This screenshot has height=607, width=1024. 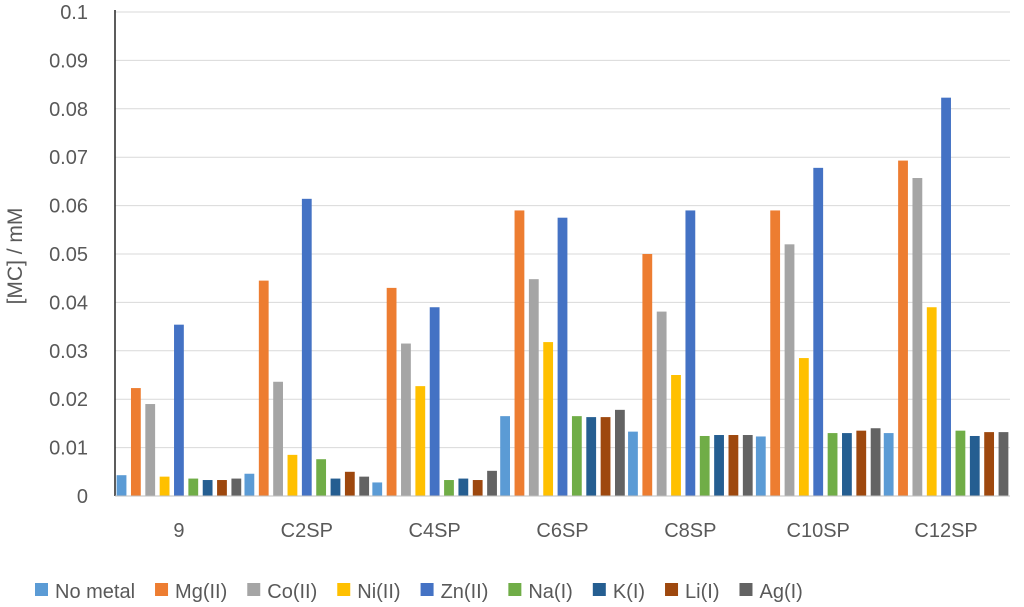 What do you see at coordinates (68, 449) in the screenshot?
I see `y-tick-label: 0.01` at bounding box center [68, 449].